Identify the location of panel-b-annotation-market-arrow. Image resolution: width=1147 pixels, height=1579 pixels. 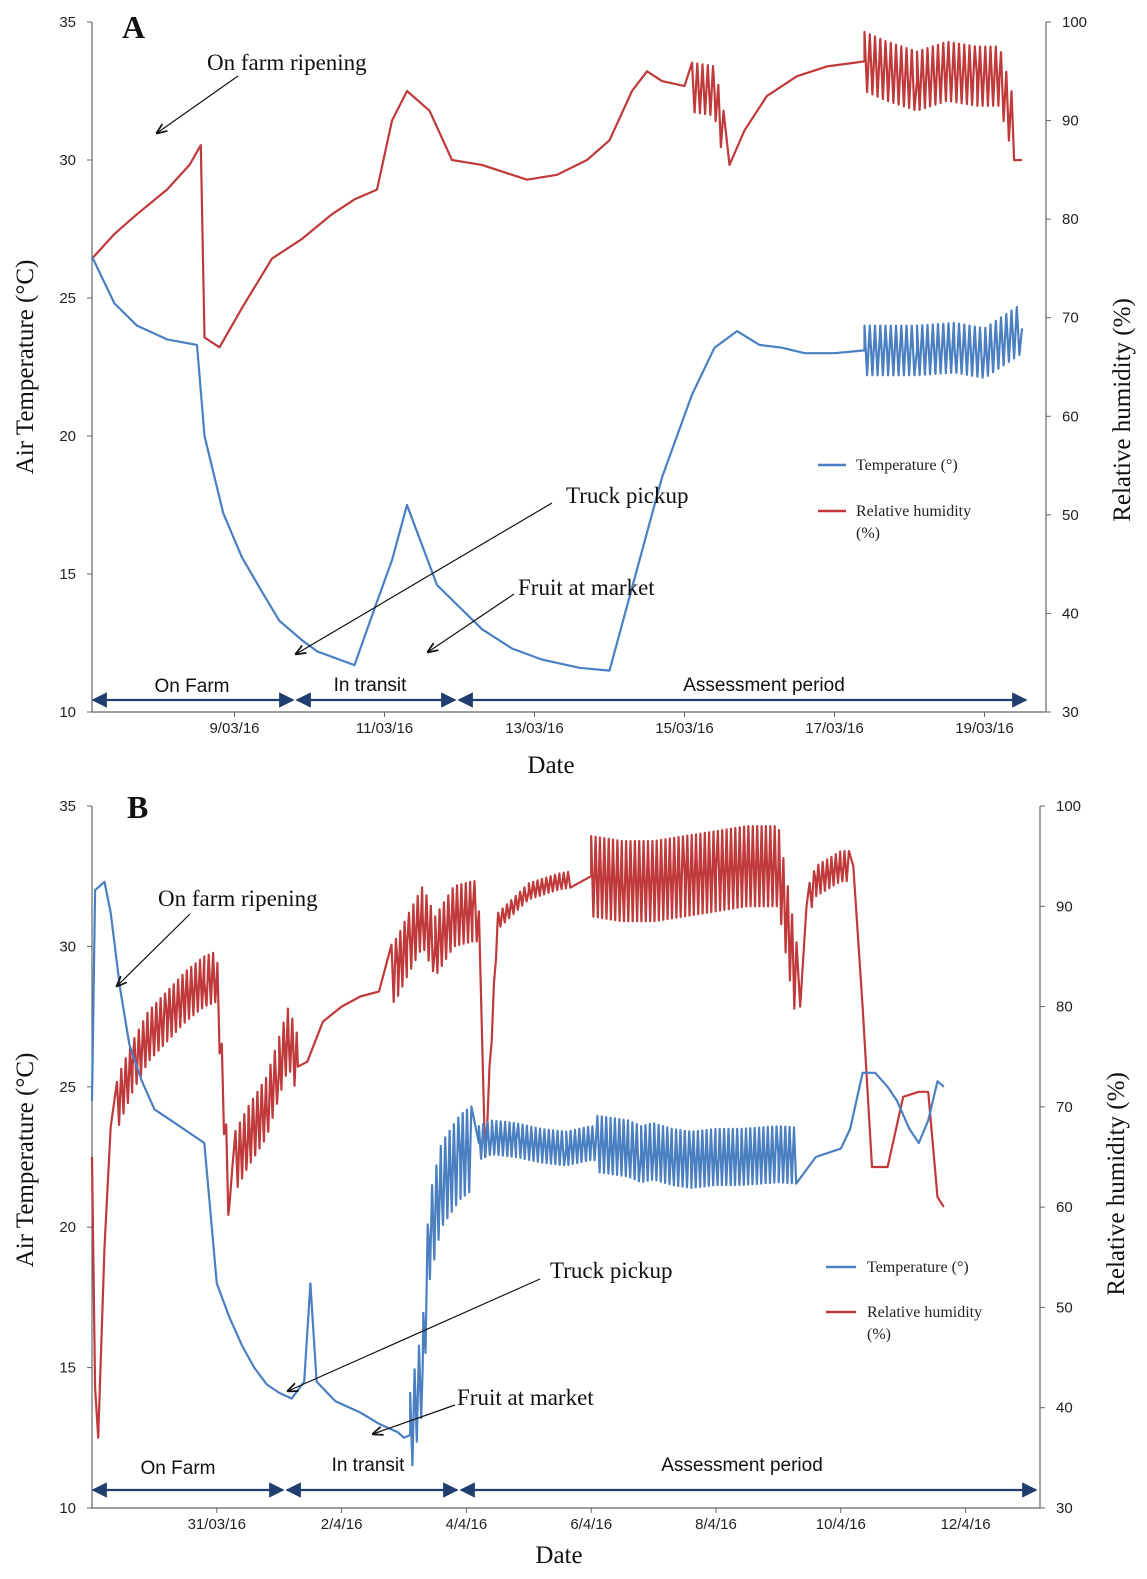
(414, 1419).